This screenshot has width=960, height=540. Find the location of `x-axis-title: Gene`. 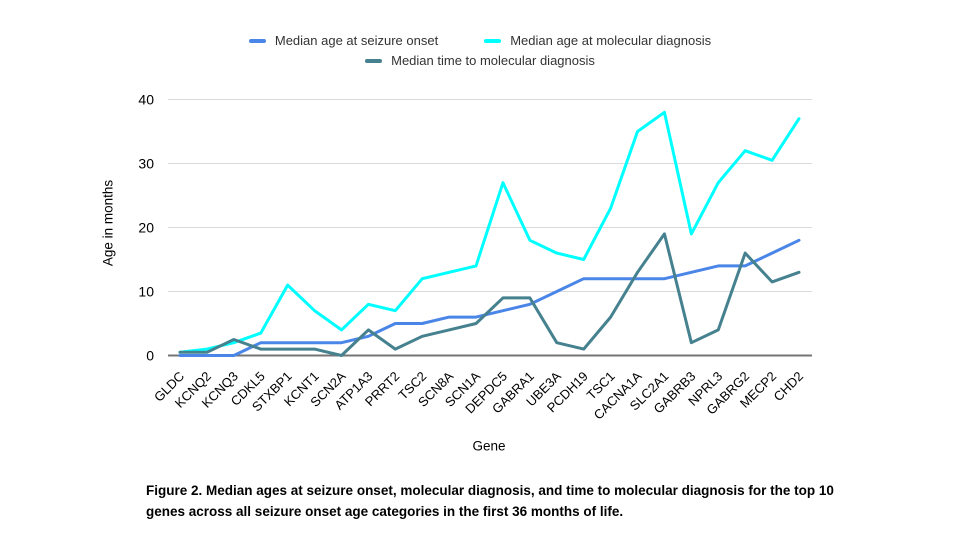

x-axis-title: Gene is located at coordinates (489, 446).